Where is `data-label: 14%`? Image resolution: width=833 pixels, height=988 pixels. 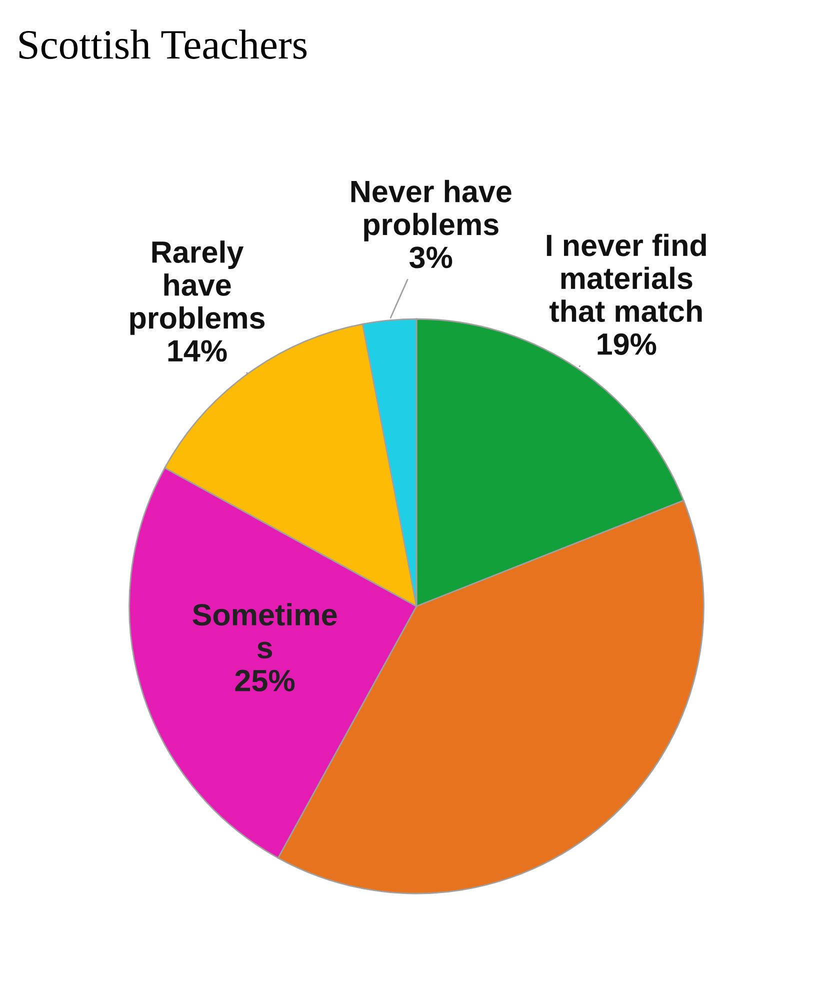
data-label: 14% is located at coordinates (197, 351).